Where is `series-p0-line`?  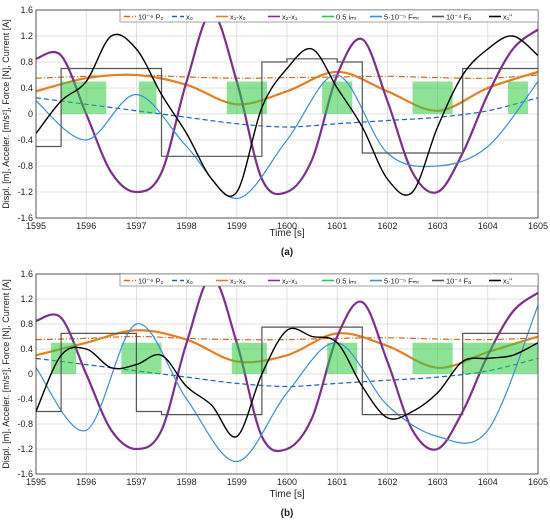 series-p0-line is located at coordinates (287, 338).